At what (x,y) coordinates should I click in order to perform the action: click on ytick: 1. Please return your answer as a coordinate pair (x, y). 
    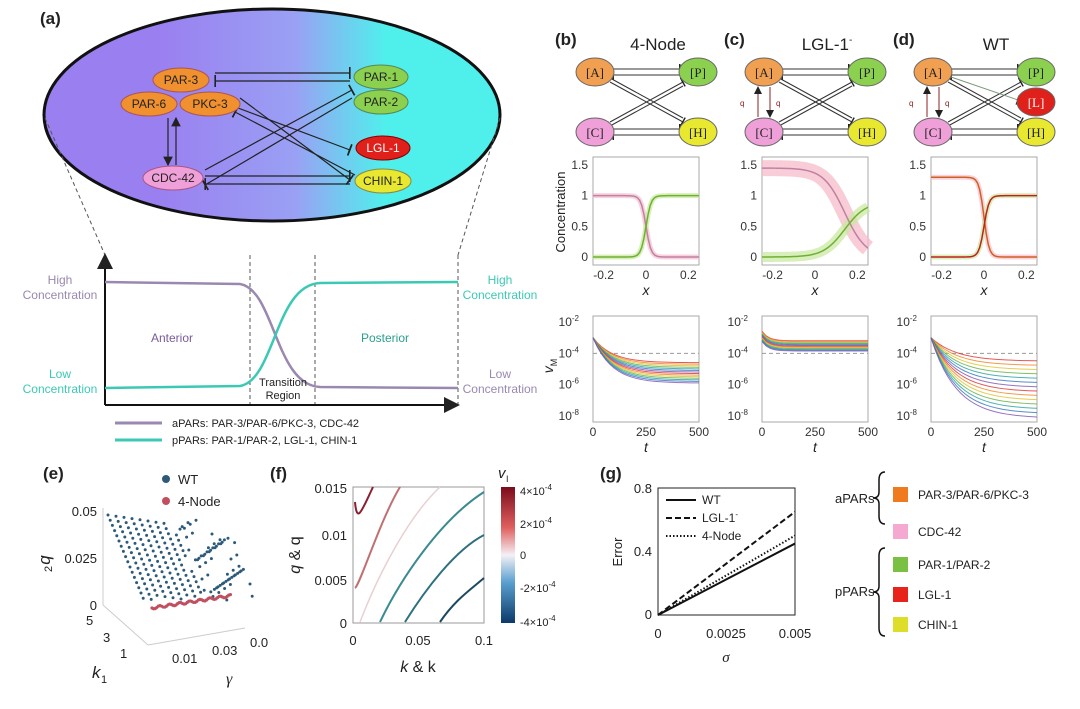
    Looking at the image, I should click on (753, 196).